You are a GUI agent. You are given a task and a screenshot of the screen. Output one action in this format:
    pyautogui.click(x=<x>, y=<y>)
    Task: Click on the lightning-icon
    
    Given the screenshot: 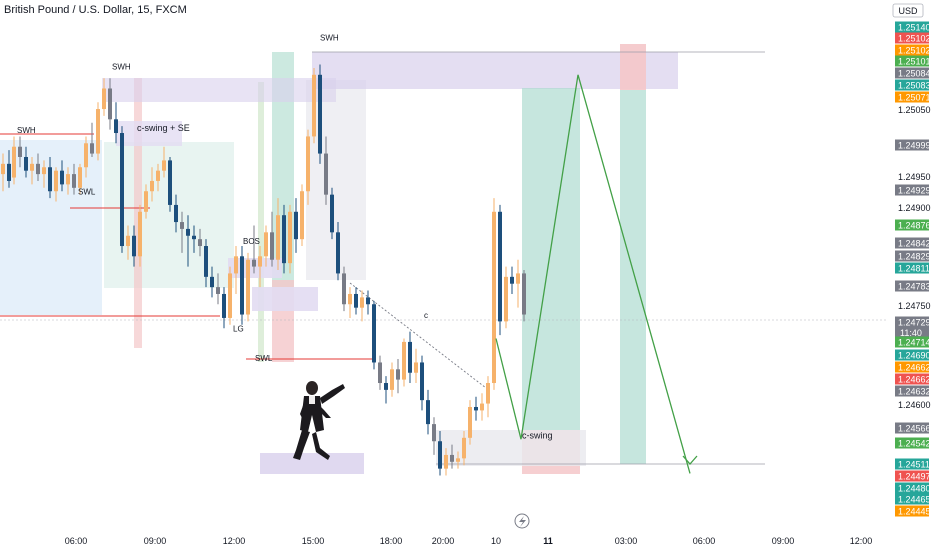 What is the action you would take?
    pyautogui.click(x=522, y=521)
    